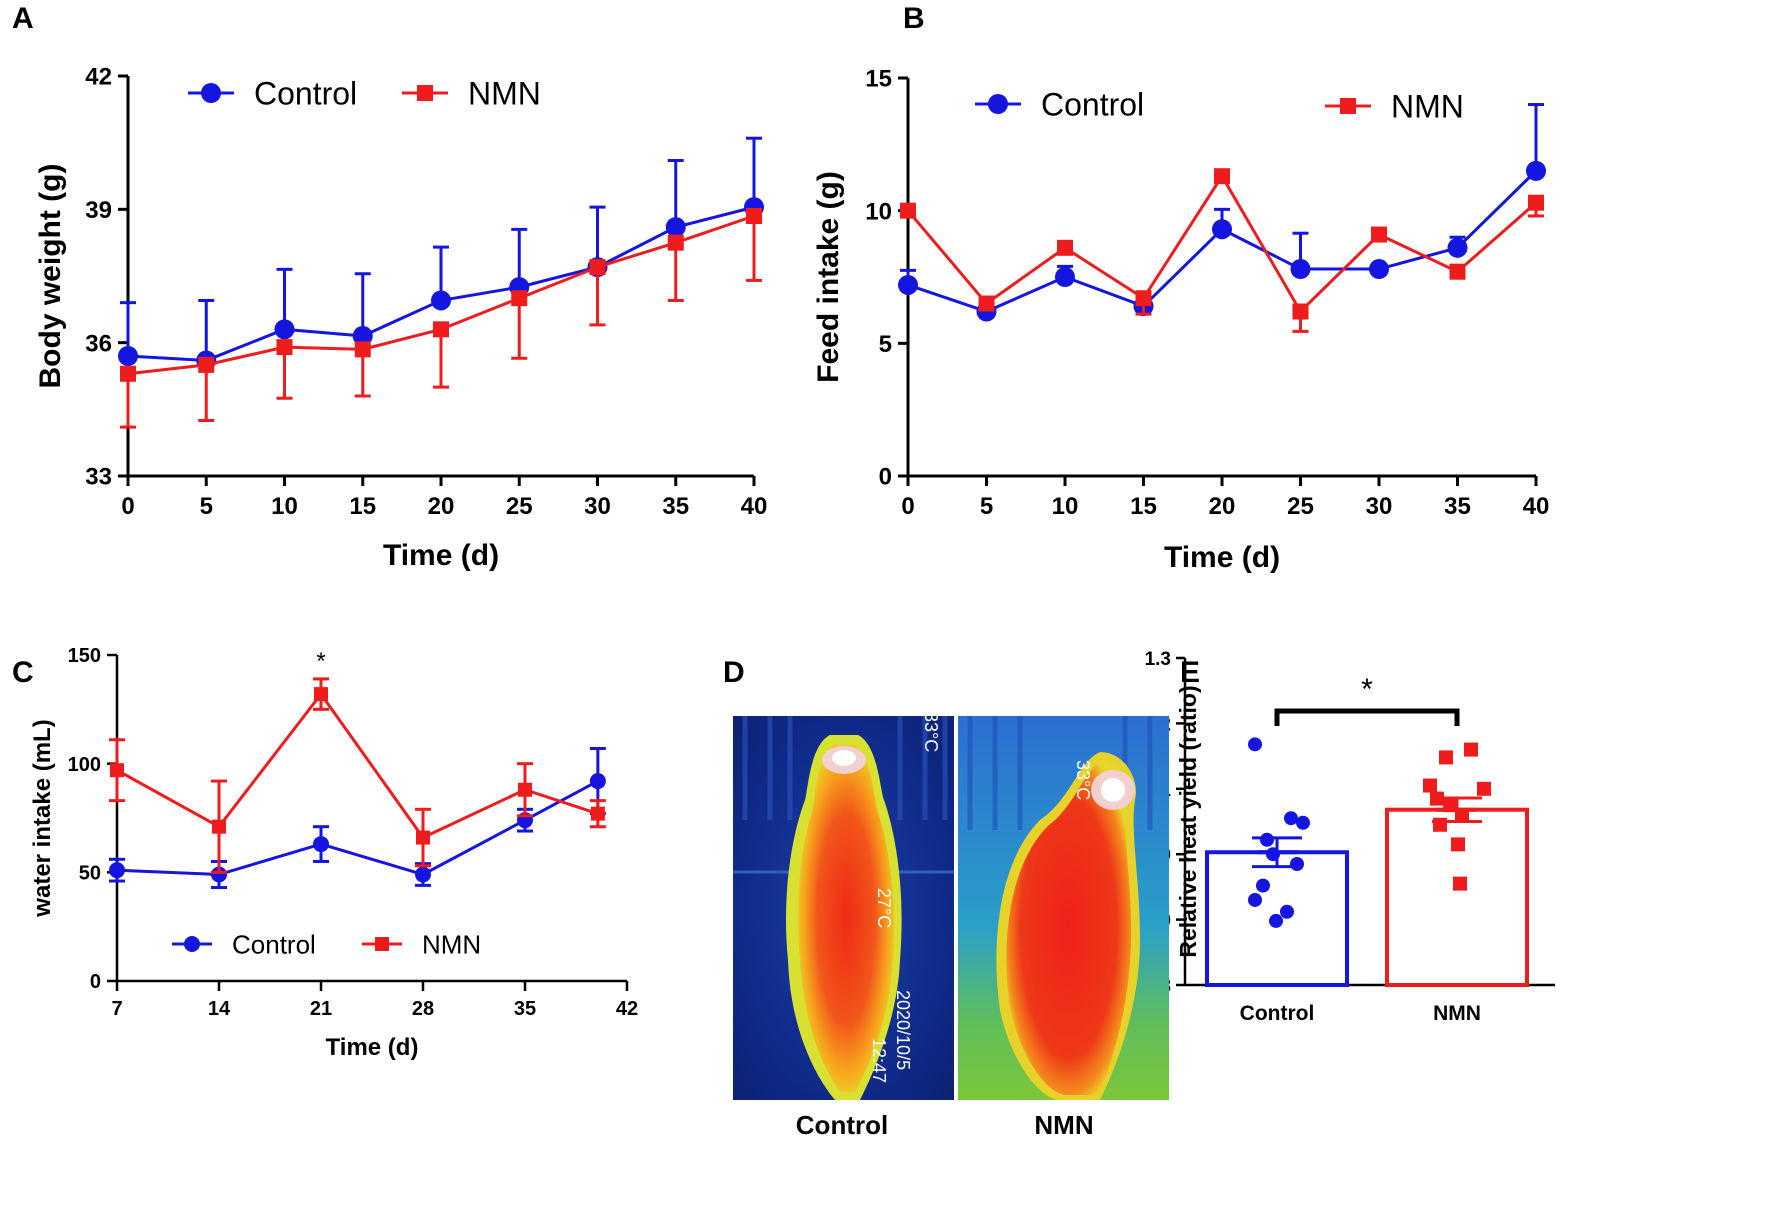  I want to click on x-tick-label: Control, so click(1277, 1013).